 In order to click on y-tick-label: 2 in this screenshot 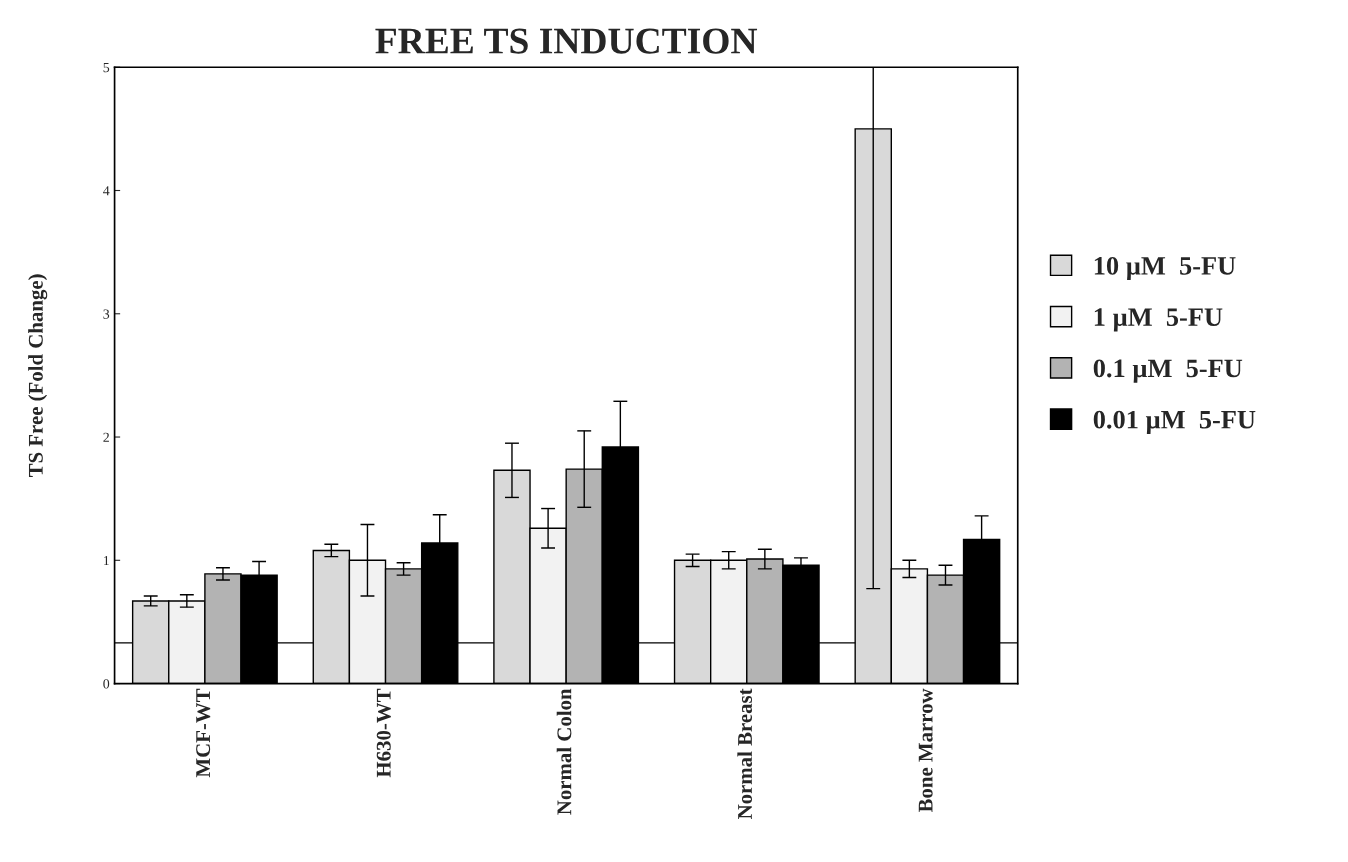, I will do `click(106, 437)`.